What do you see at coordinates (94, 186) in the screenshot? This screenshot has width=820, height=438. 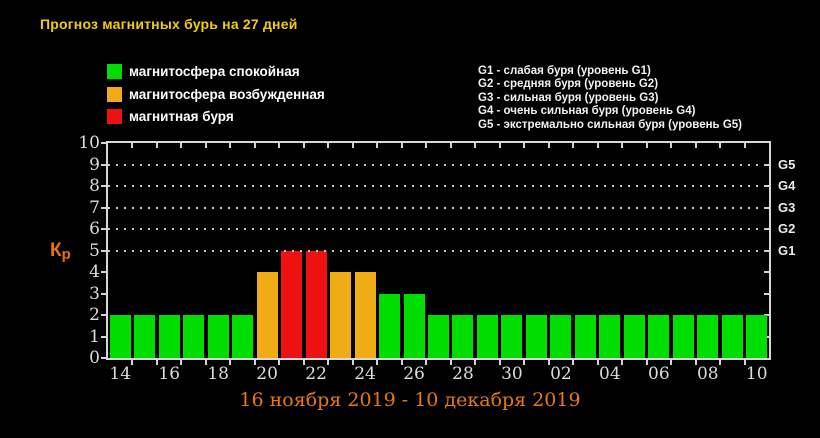 I see `y-axis-tick-label: 8` at bounding box center [94, 186].